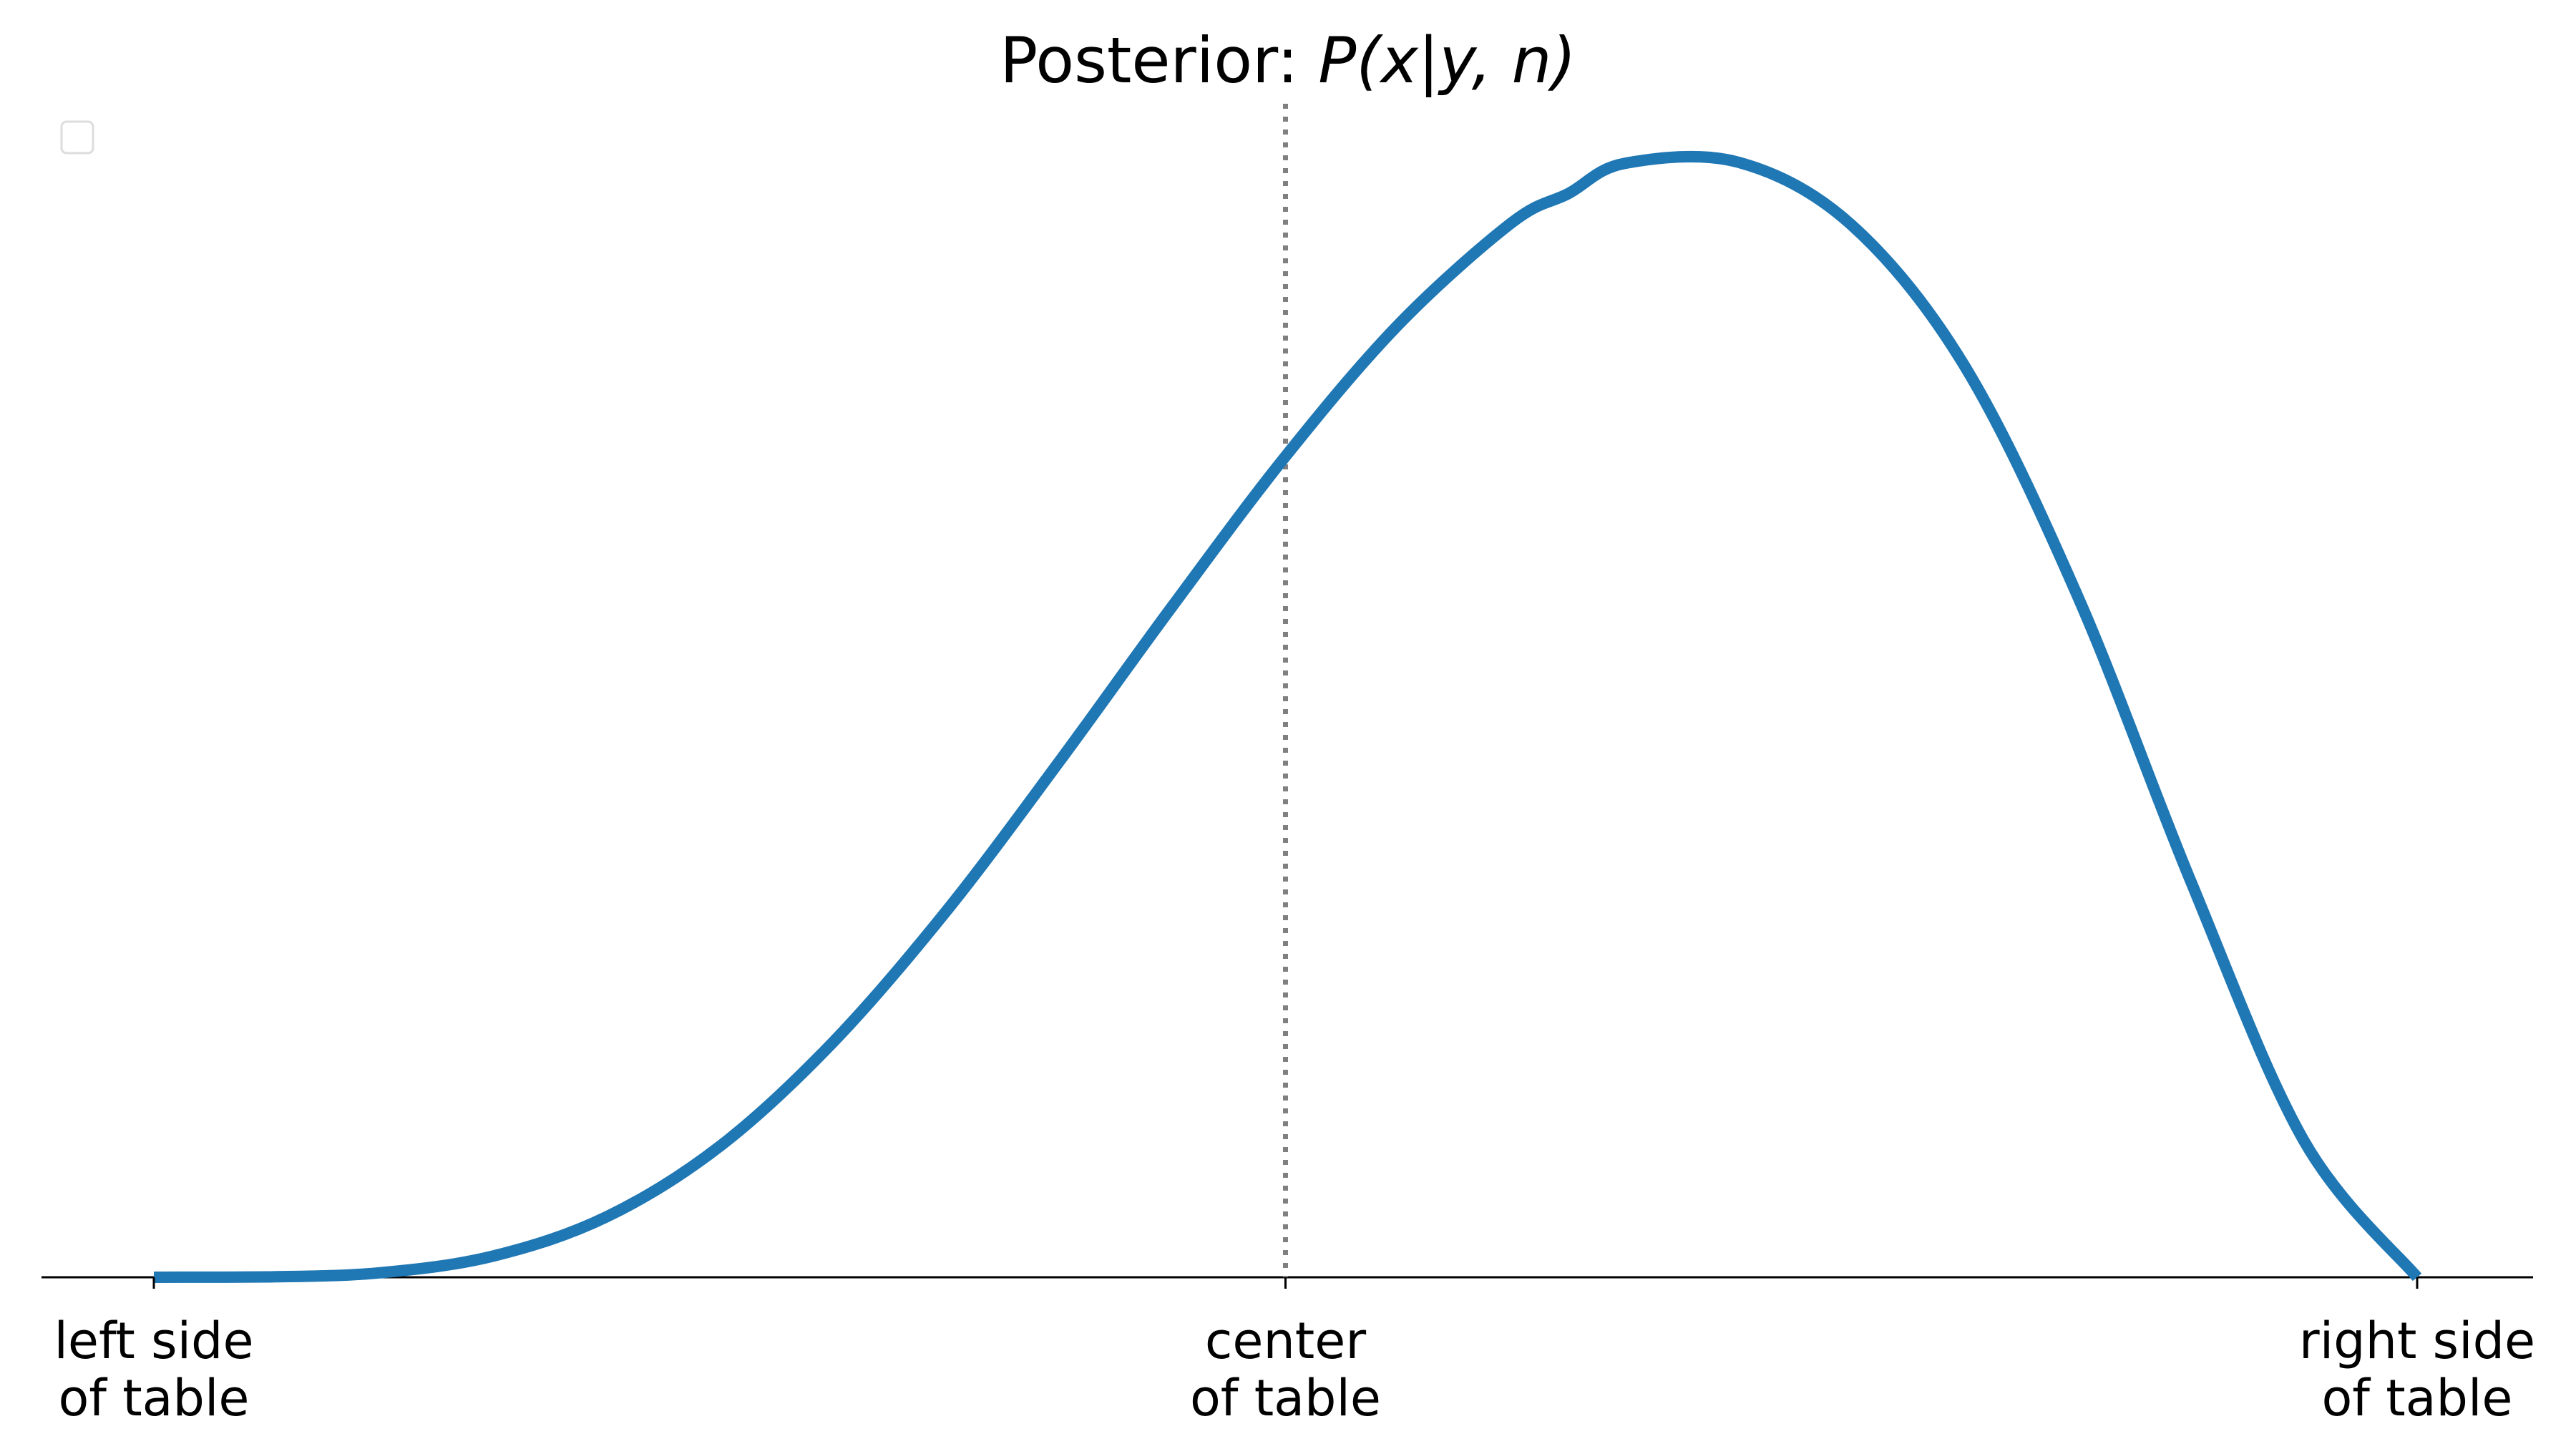 The width and height of the screenshot is (2576, 1449). I want to click on chart-title-math: P(x|y, n), so click(1447, 61).